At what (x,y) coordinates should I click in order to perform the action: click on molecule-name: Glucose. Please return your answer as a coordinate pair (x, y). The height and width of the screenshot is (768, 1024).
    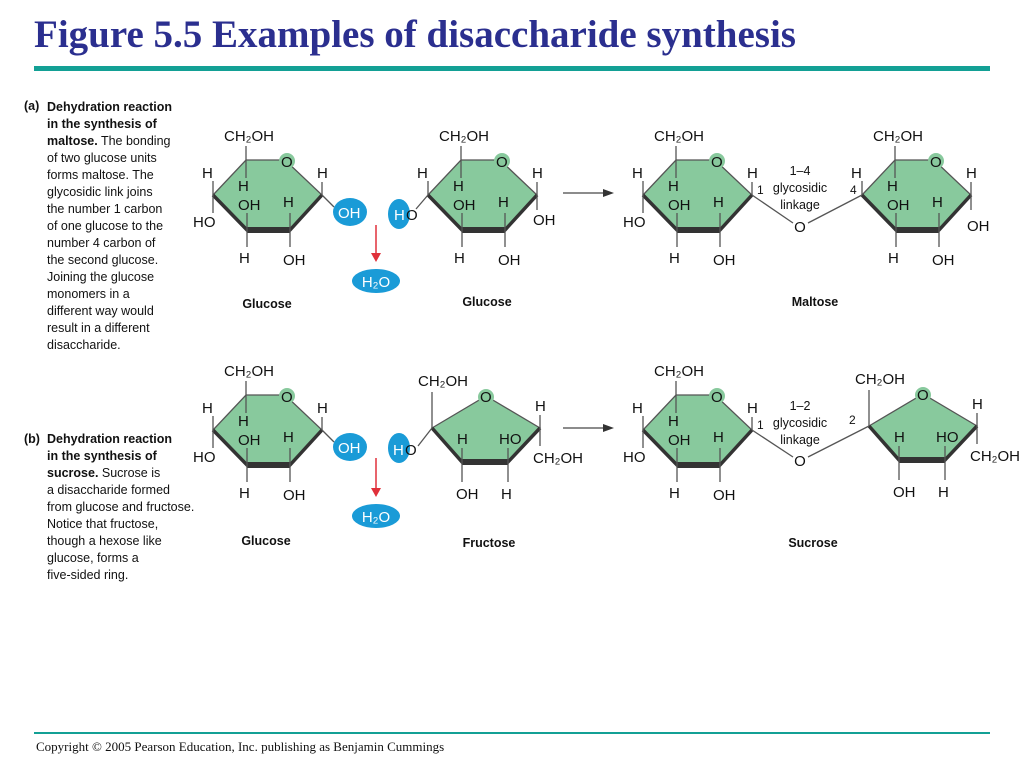
    Looking at the image, I should click on (486, 302).